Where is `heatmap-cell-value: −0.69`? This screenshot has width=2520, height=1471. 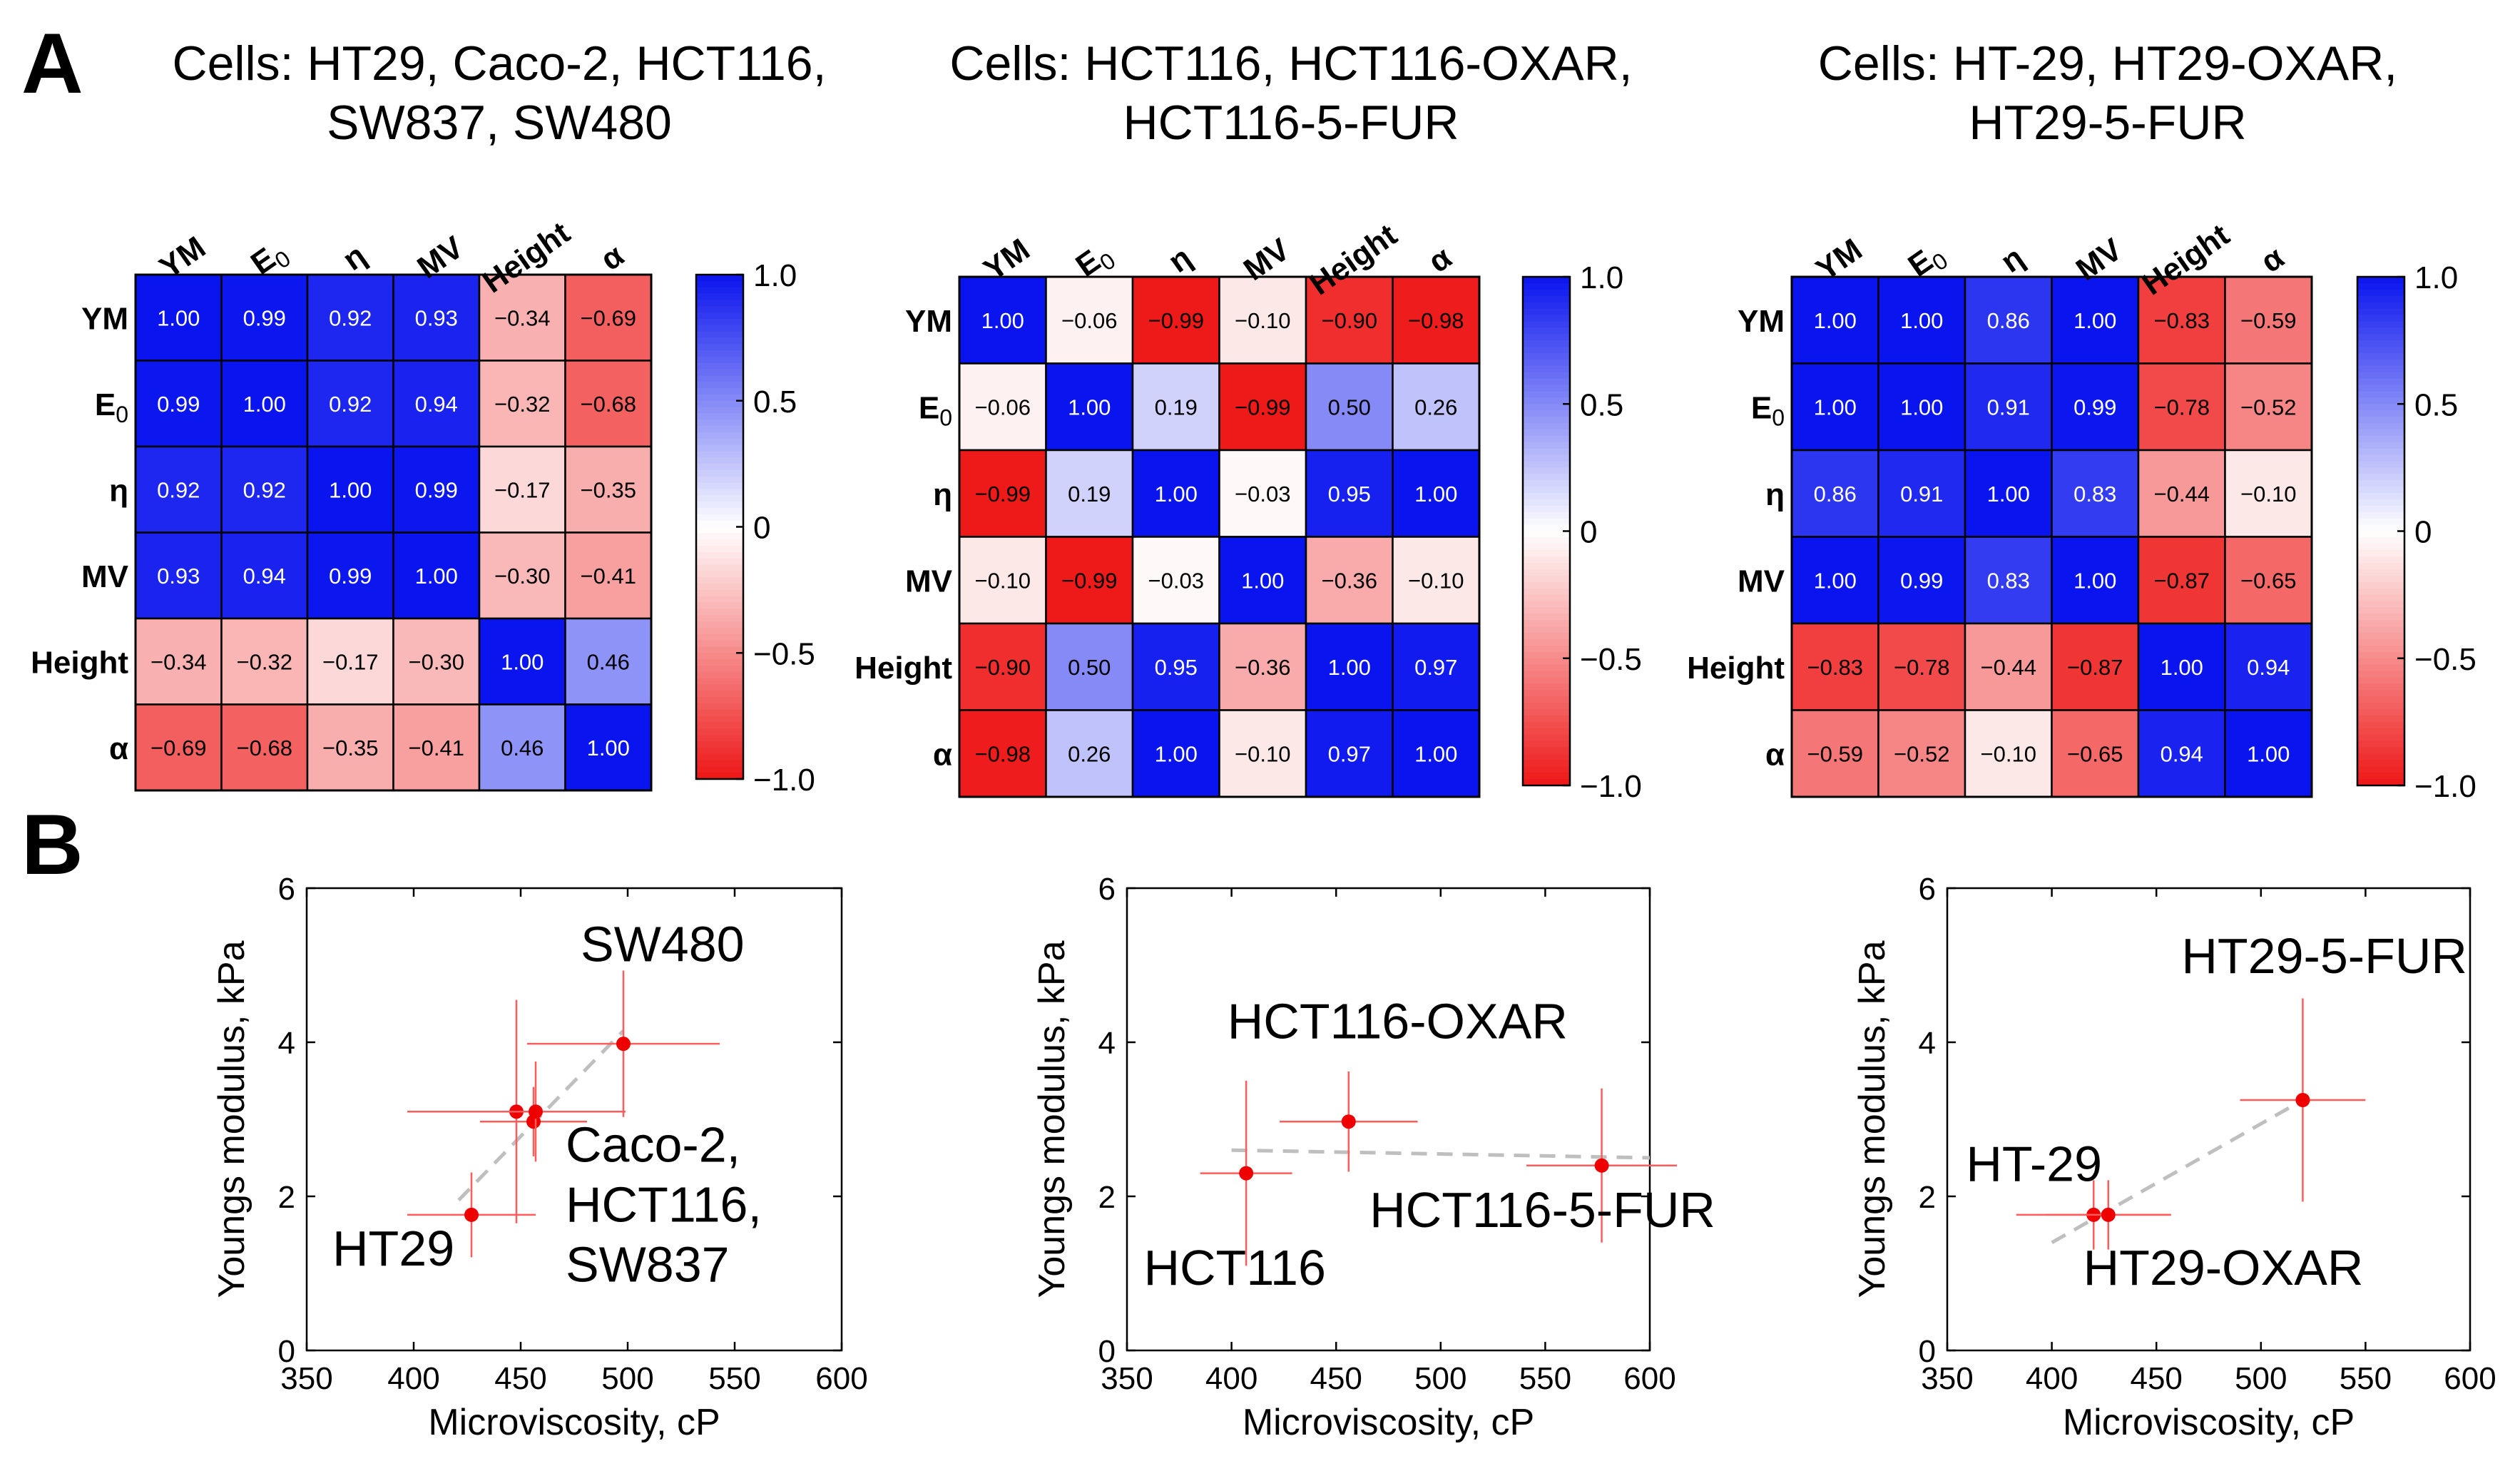
heatmap-cell-value: −0.69 is located at coordinates (608, 317).